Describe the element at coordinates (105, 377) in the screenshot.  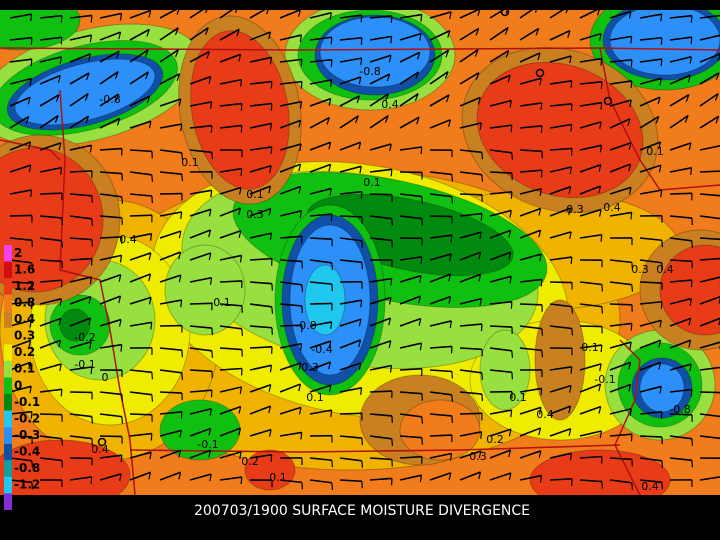
I see `contour-label: 0` at that location.